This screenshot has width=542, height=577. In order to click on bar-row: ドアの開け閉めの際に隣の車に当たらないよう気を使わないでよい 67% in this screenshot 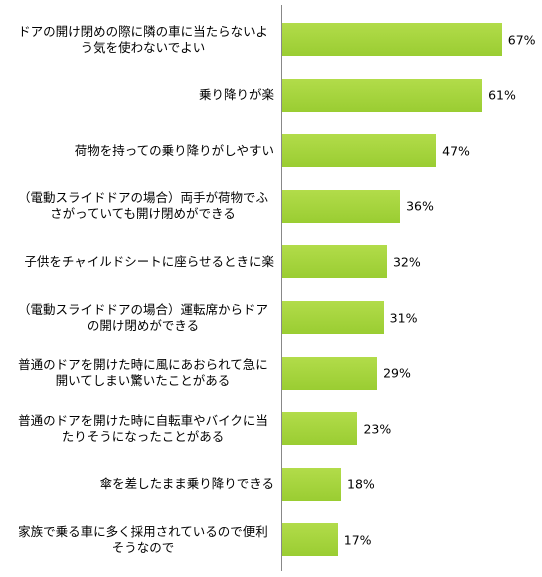, I will do `click(271, 39)`.